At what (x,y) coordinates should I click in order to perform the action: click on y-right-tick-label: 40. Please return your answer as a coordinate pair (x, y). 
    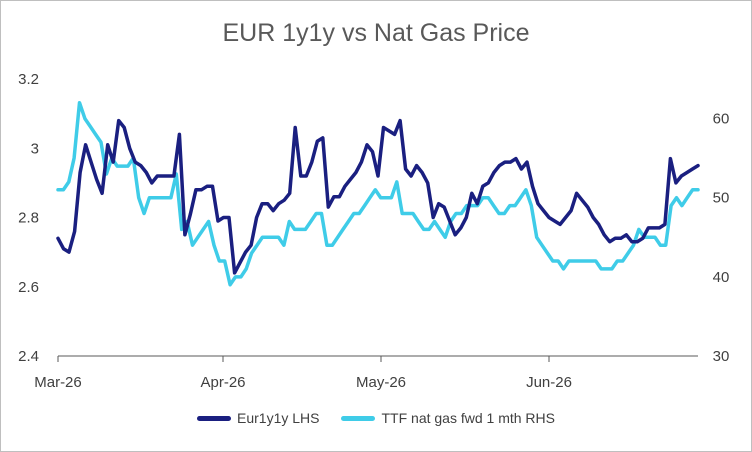
    Looking at the image, I should click on (721, 277).